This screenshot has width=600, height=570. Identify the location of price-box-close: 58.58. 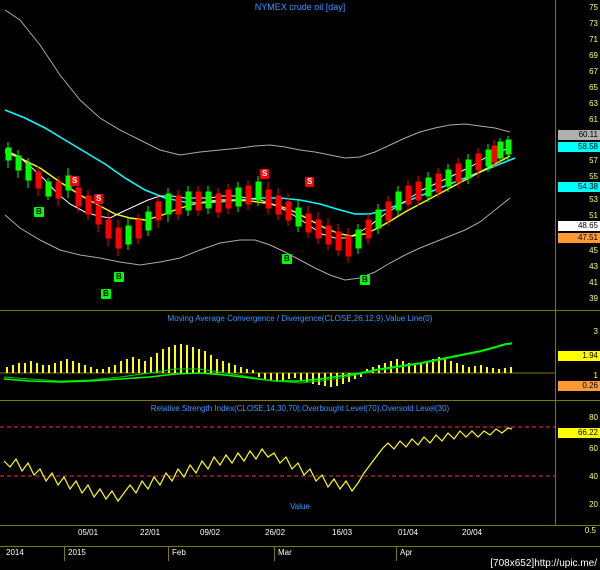
(579, 147).